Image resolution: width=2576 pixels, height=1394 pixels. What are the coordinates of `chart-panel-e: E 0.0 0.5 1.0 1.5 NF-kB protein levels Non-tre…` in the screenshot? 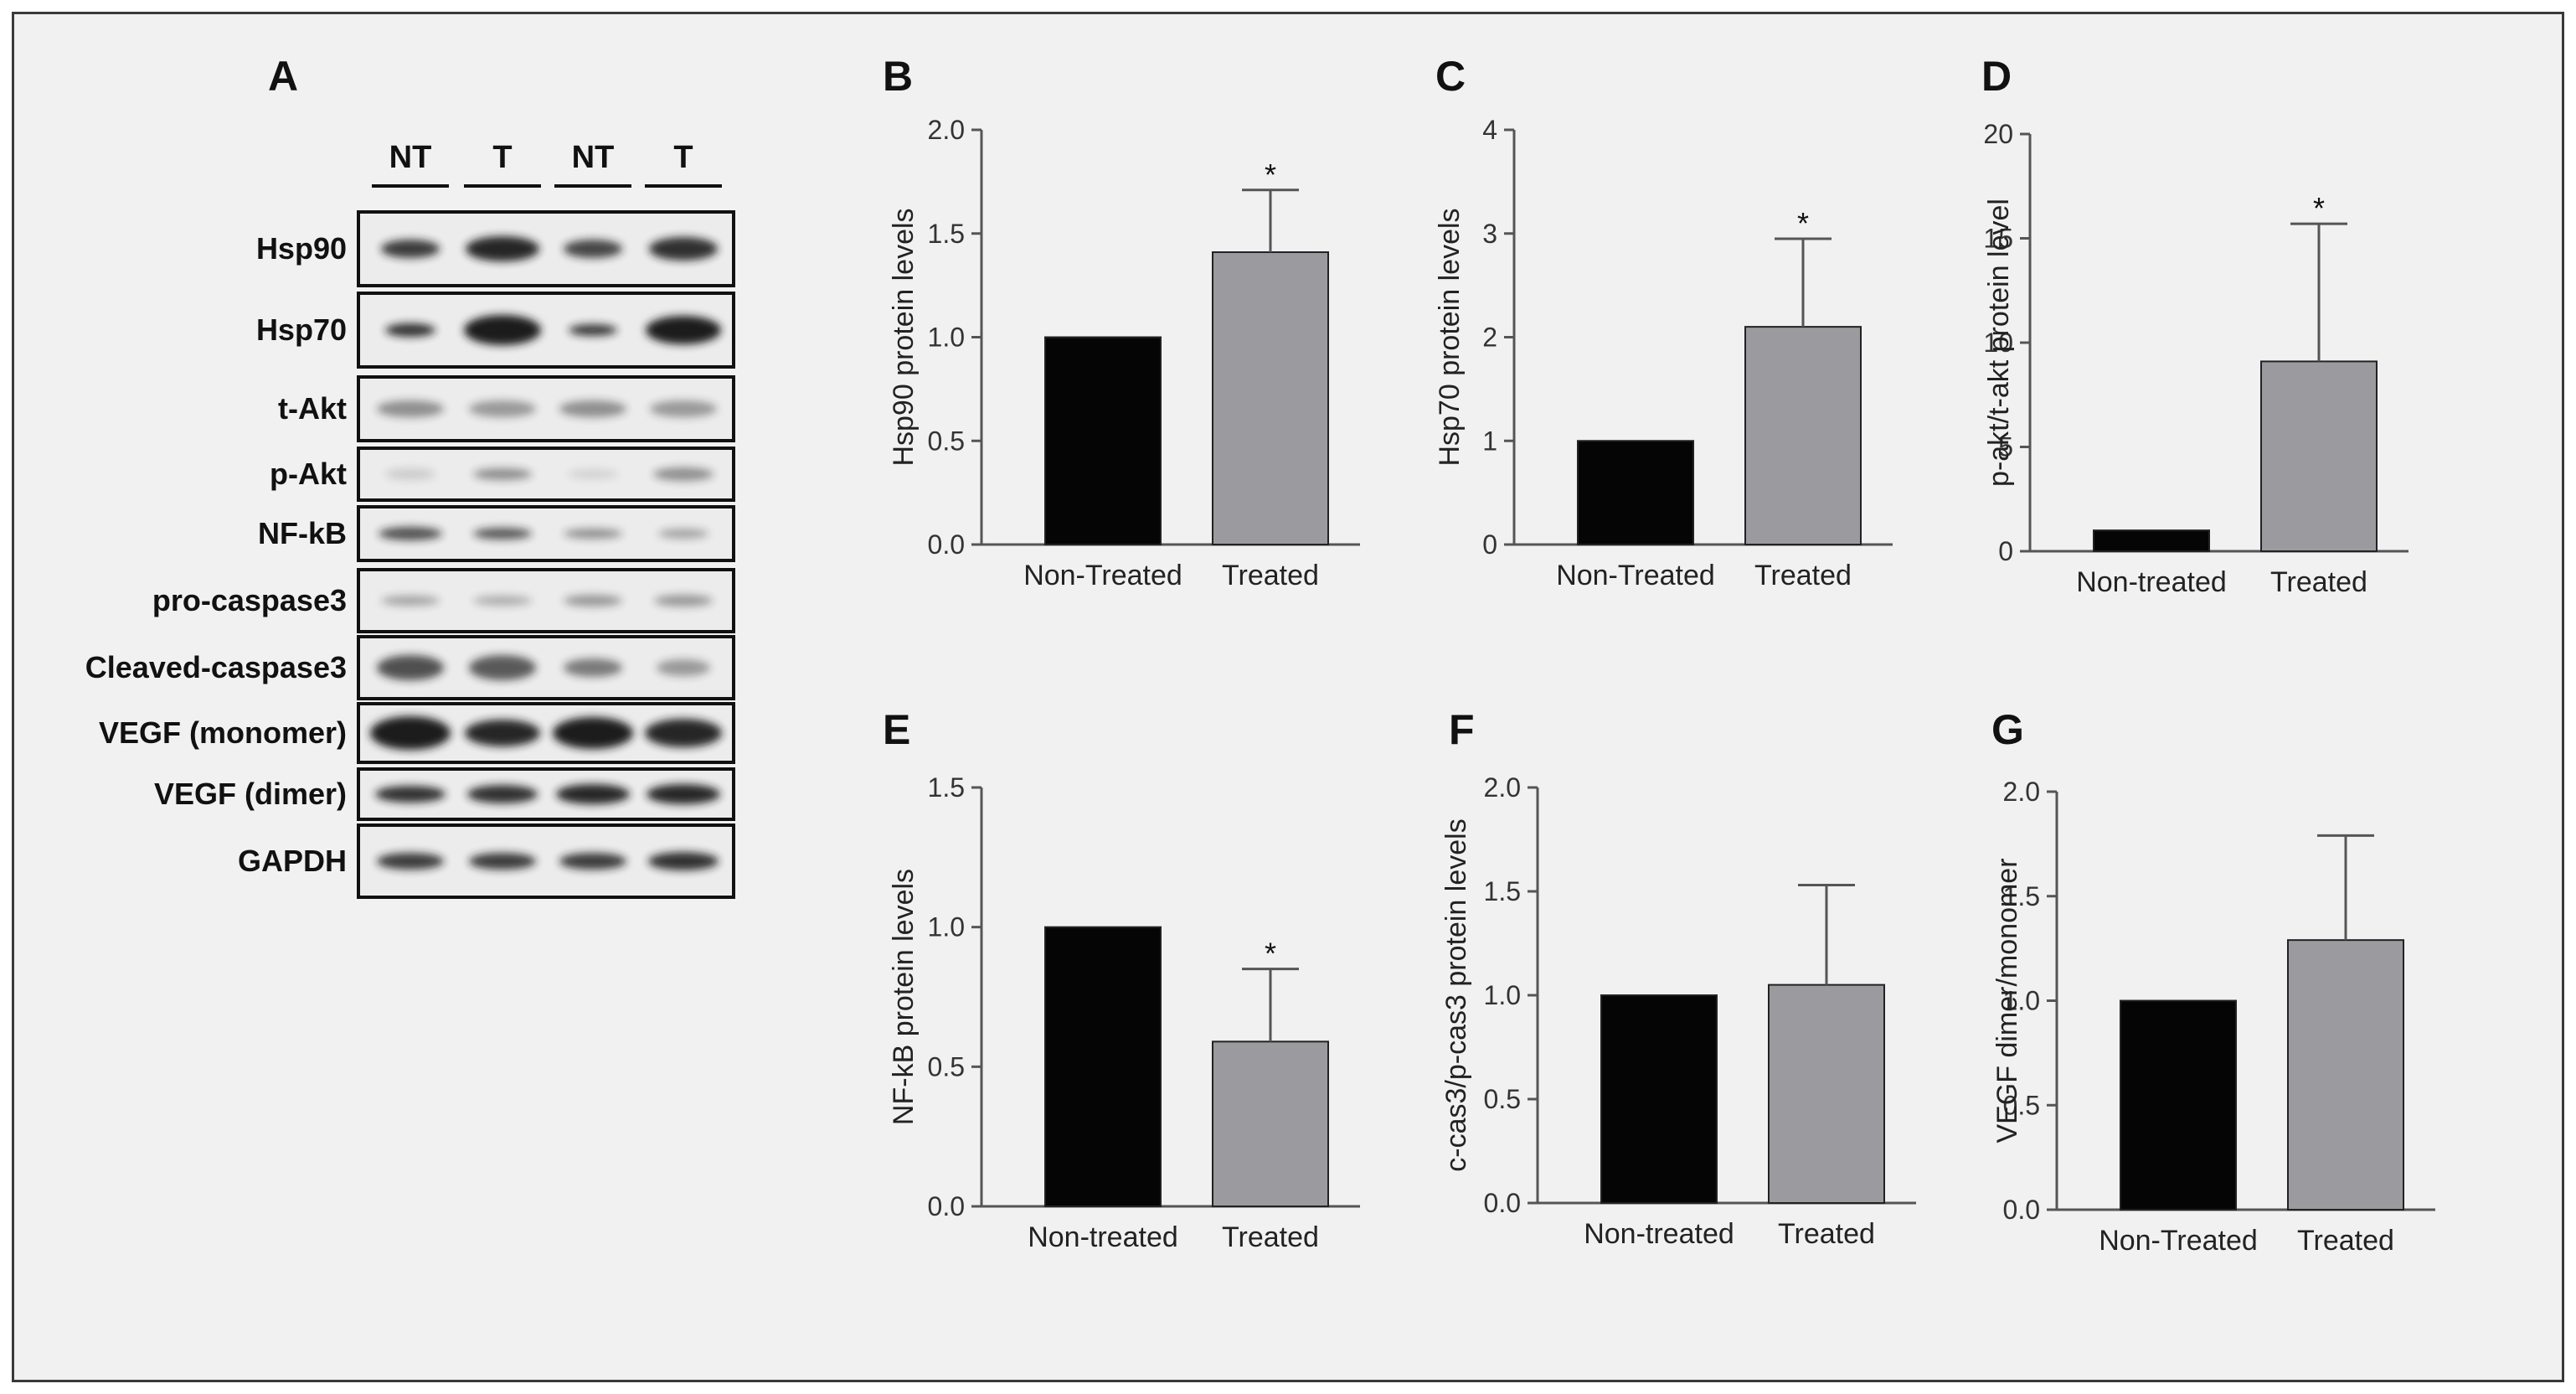 It's located at (1121, 979).